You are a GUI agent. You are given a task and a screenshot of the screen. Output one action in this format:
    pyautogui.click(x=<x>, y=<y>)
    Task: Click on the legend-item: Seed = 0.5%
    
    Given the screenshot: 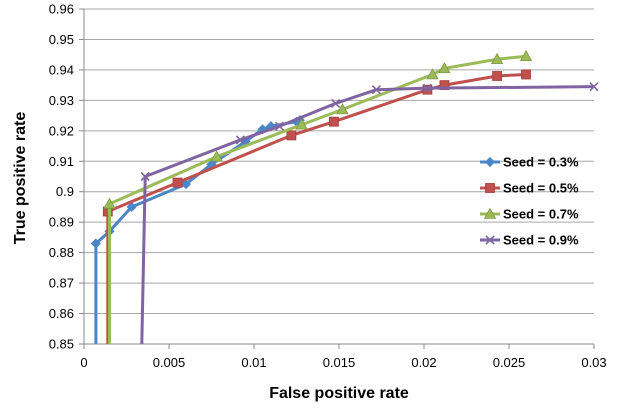 What is the action you would take?
    pyautogui.click(x=529, y=188)
    